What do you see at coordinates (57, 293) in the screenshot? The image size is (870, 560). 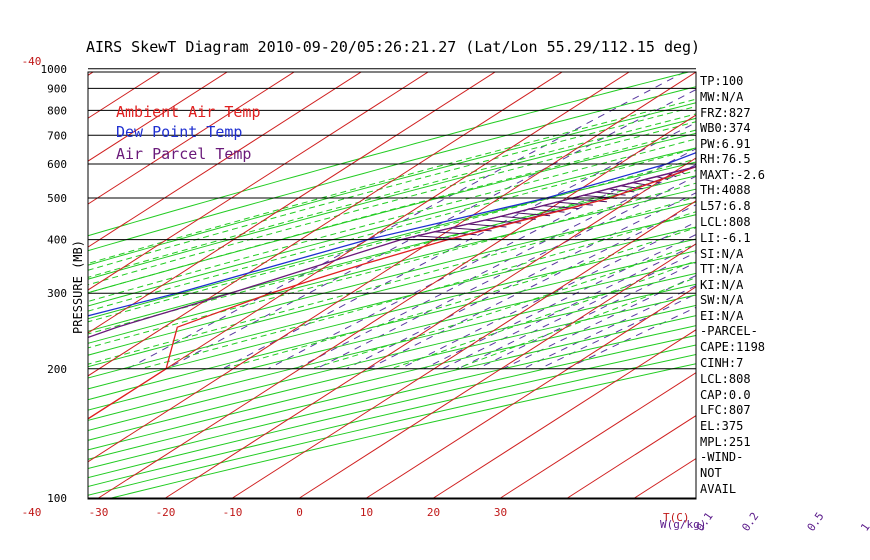 I see `pressure-tick-label: 300` at bounding box center [57, 293].